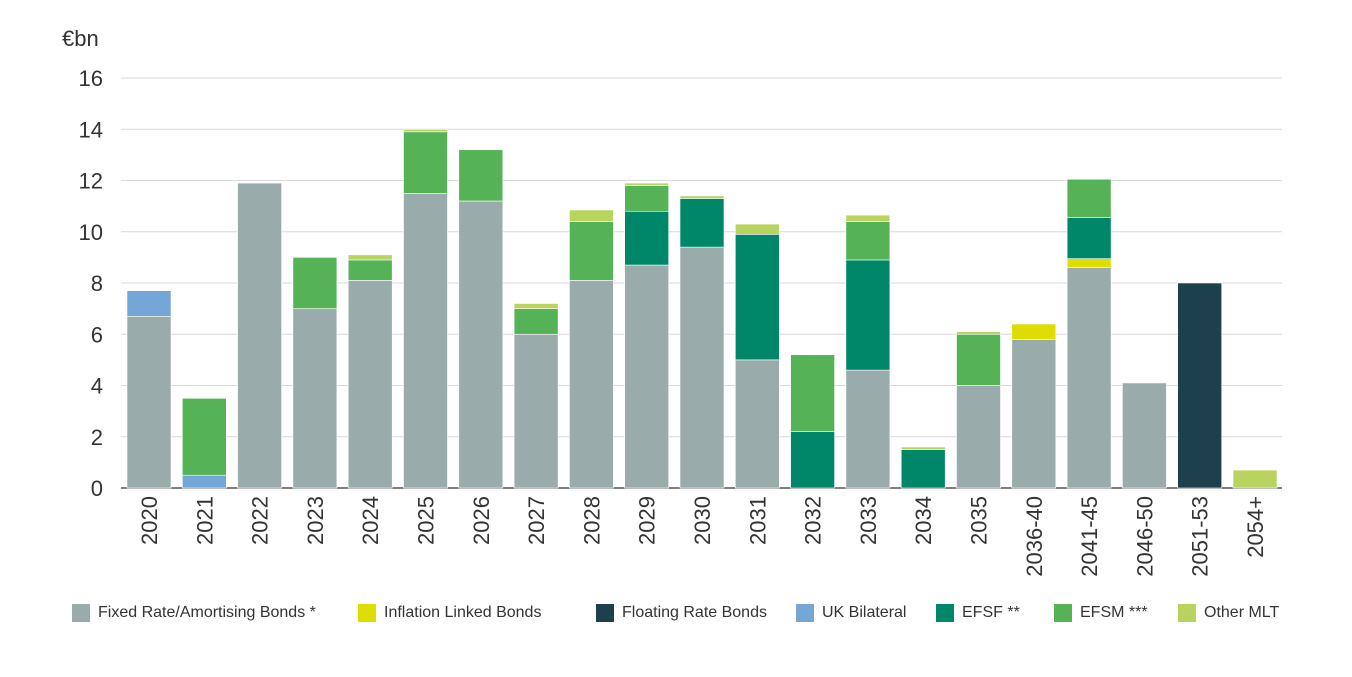 This screenshot has height=677, width=1352. I want to click on y-tick-label: 12, so click(91, 181).